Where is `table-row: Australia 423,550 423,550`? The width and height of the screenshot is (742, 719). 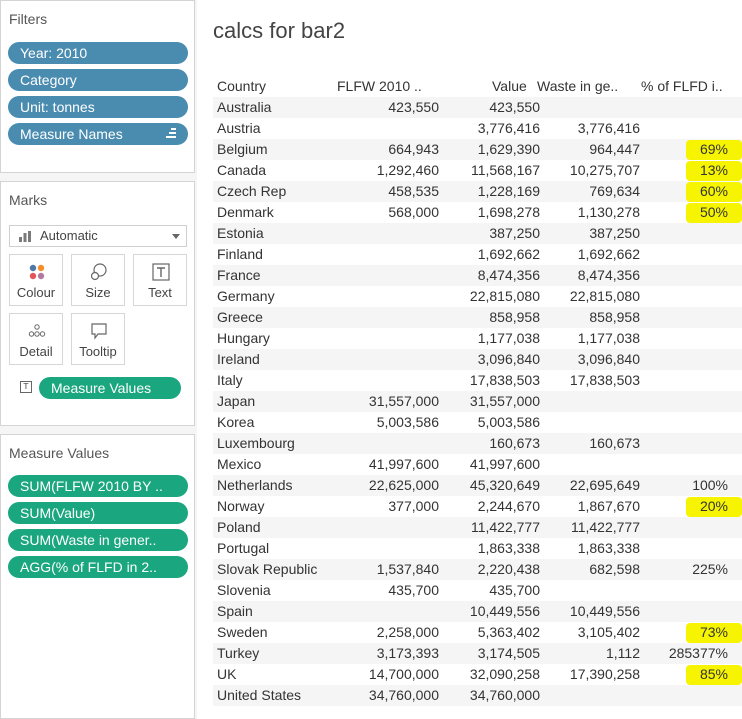
table-row: Australia 423,550 423,550 is located at coordinates (477, 107).